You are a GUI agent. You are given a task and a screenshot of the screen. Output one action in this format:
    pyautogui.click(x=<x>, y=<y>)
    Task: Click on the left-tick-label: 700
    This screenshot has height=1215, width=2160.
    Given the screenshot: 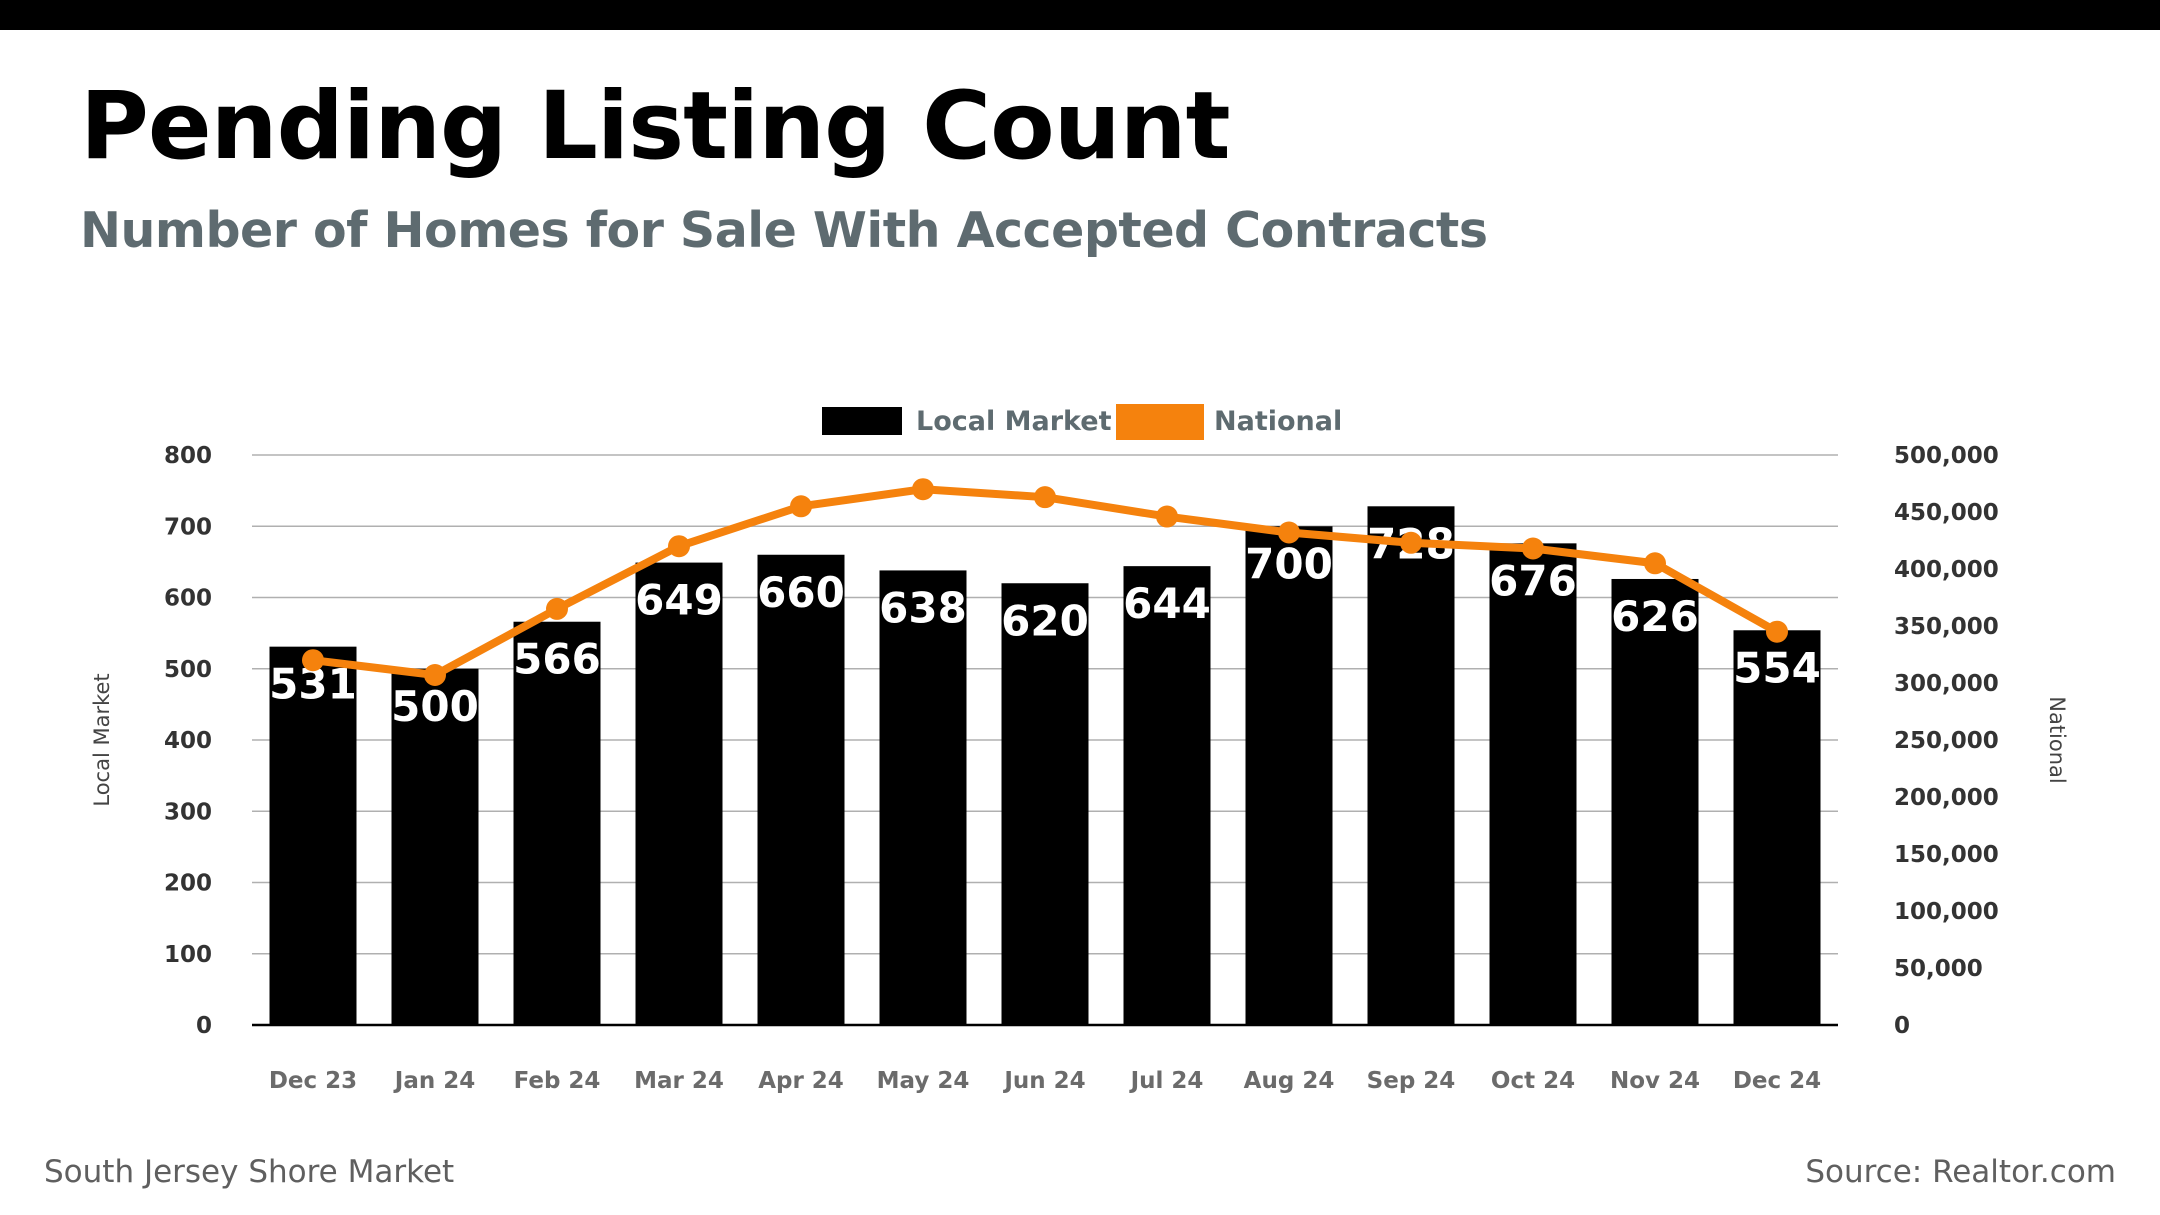 What is the action you would take?
    pyautogui.click(x=188, y=527)
    